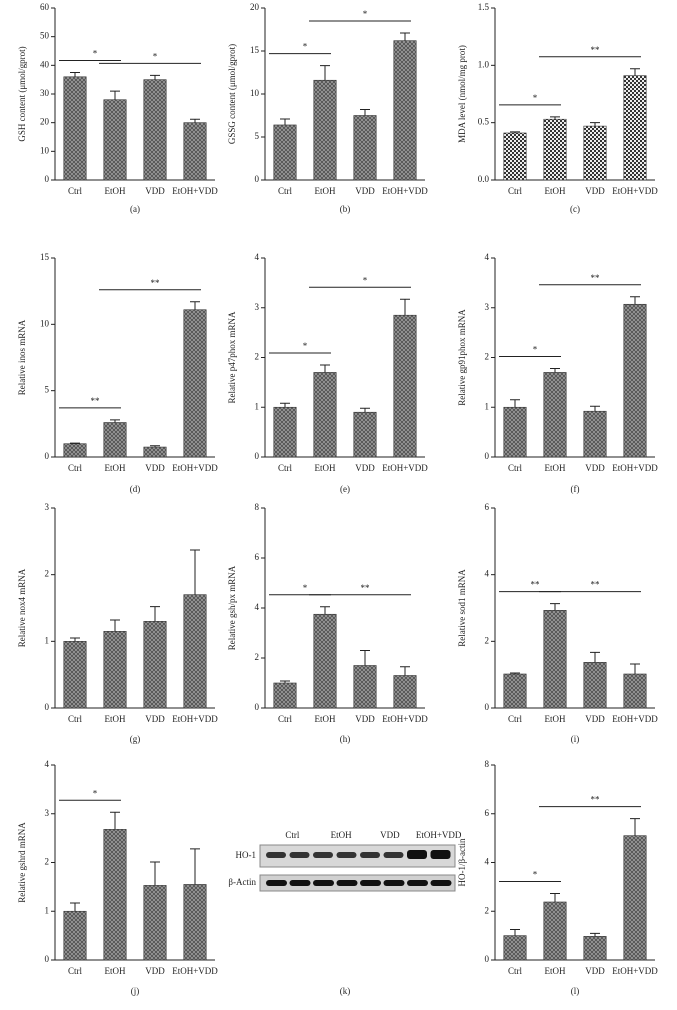 The height and width of the screenshot is (1010, 677). What do you see at coordinates (575, 209) in the screenshot?
I see `panel-label: (c)` at bounding box center [575, 209].